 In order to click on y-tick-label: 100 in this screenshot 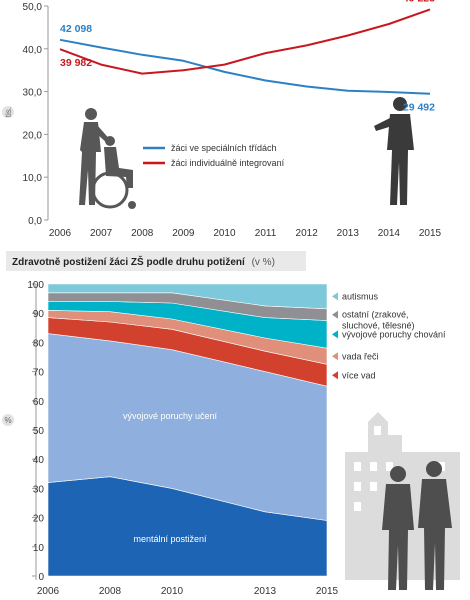, I will do `click(35, 285)`.